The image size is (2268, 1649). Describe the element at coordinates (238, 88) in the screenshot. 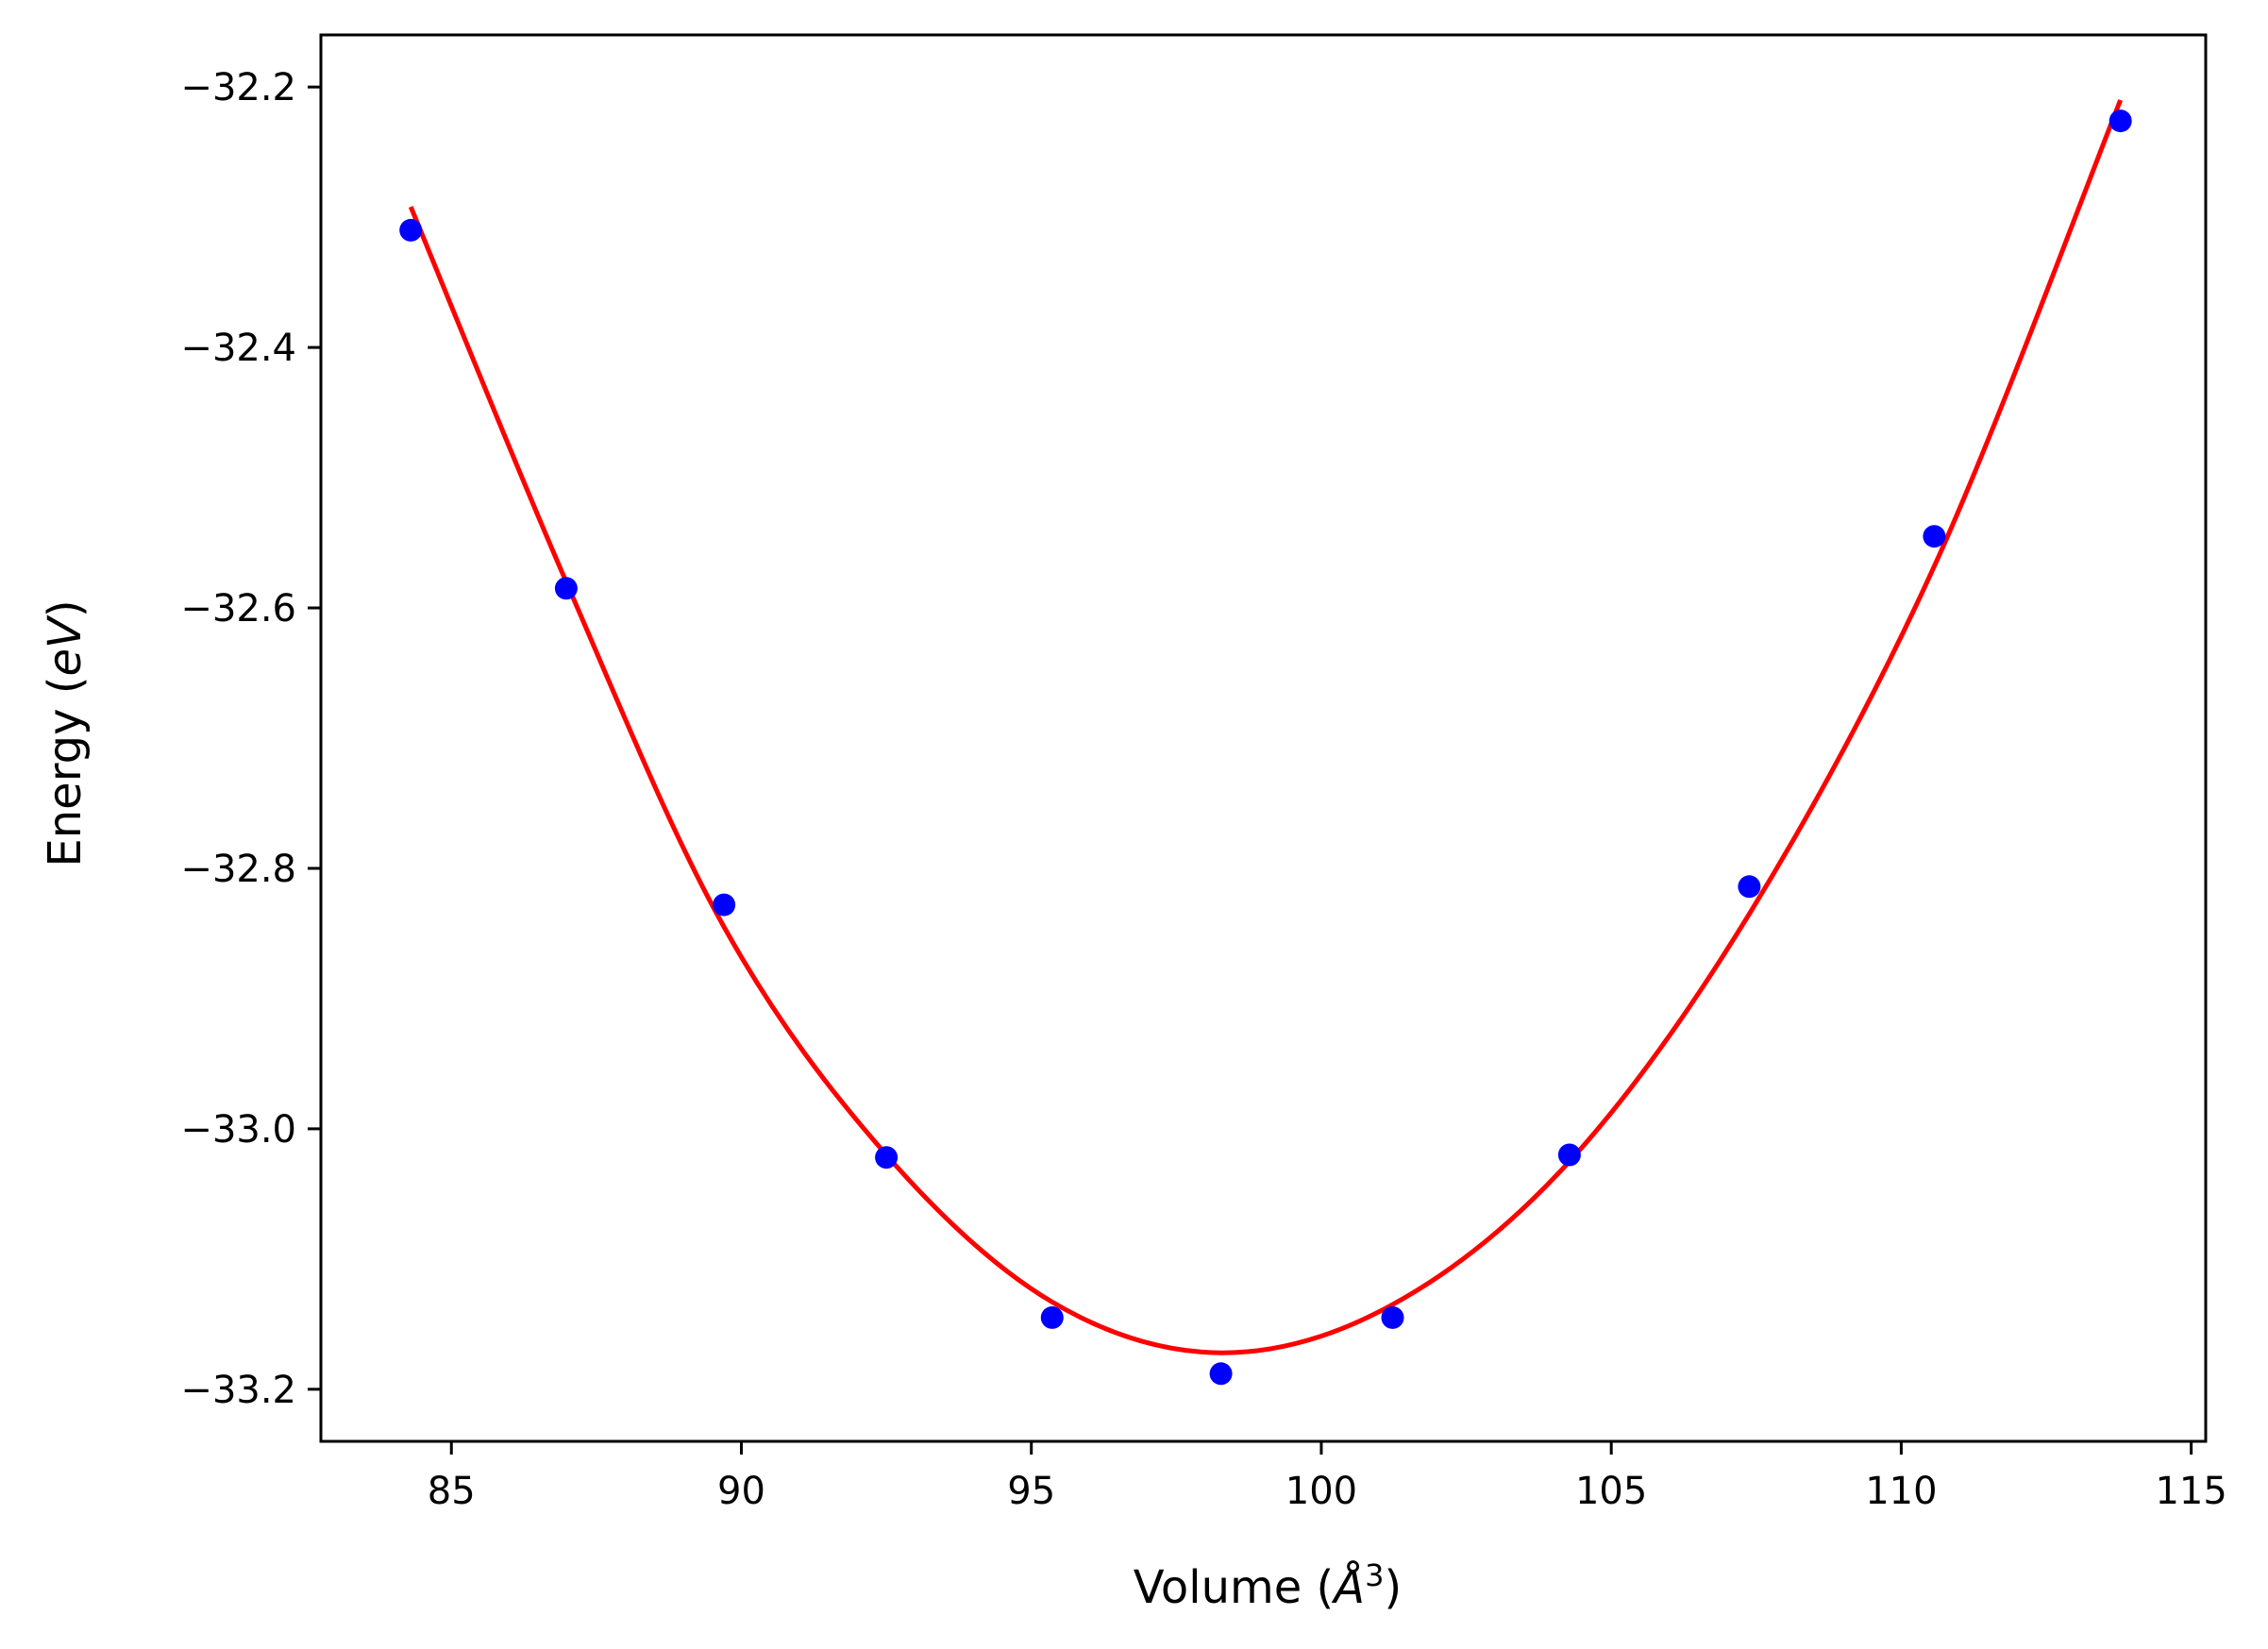

I see `y-tick-label: −32.2` at that location.